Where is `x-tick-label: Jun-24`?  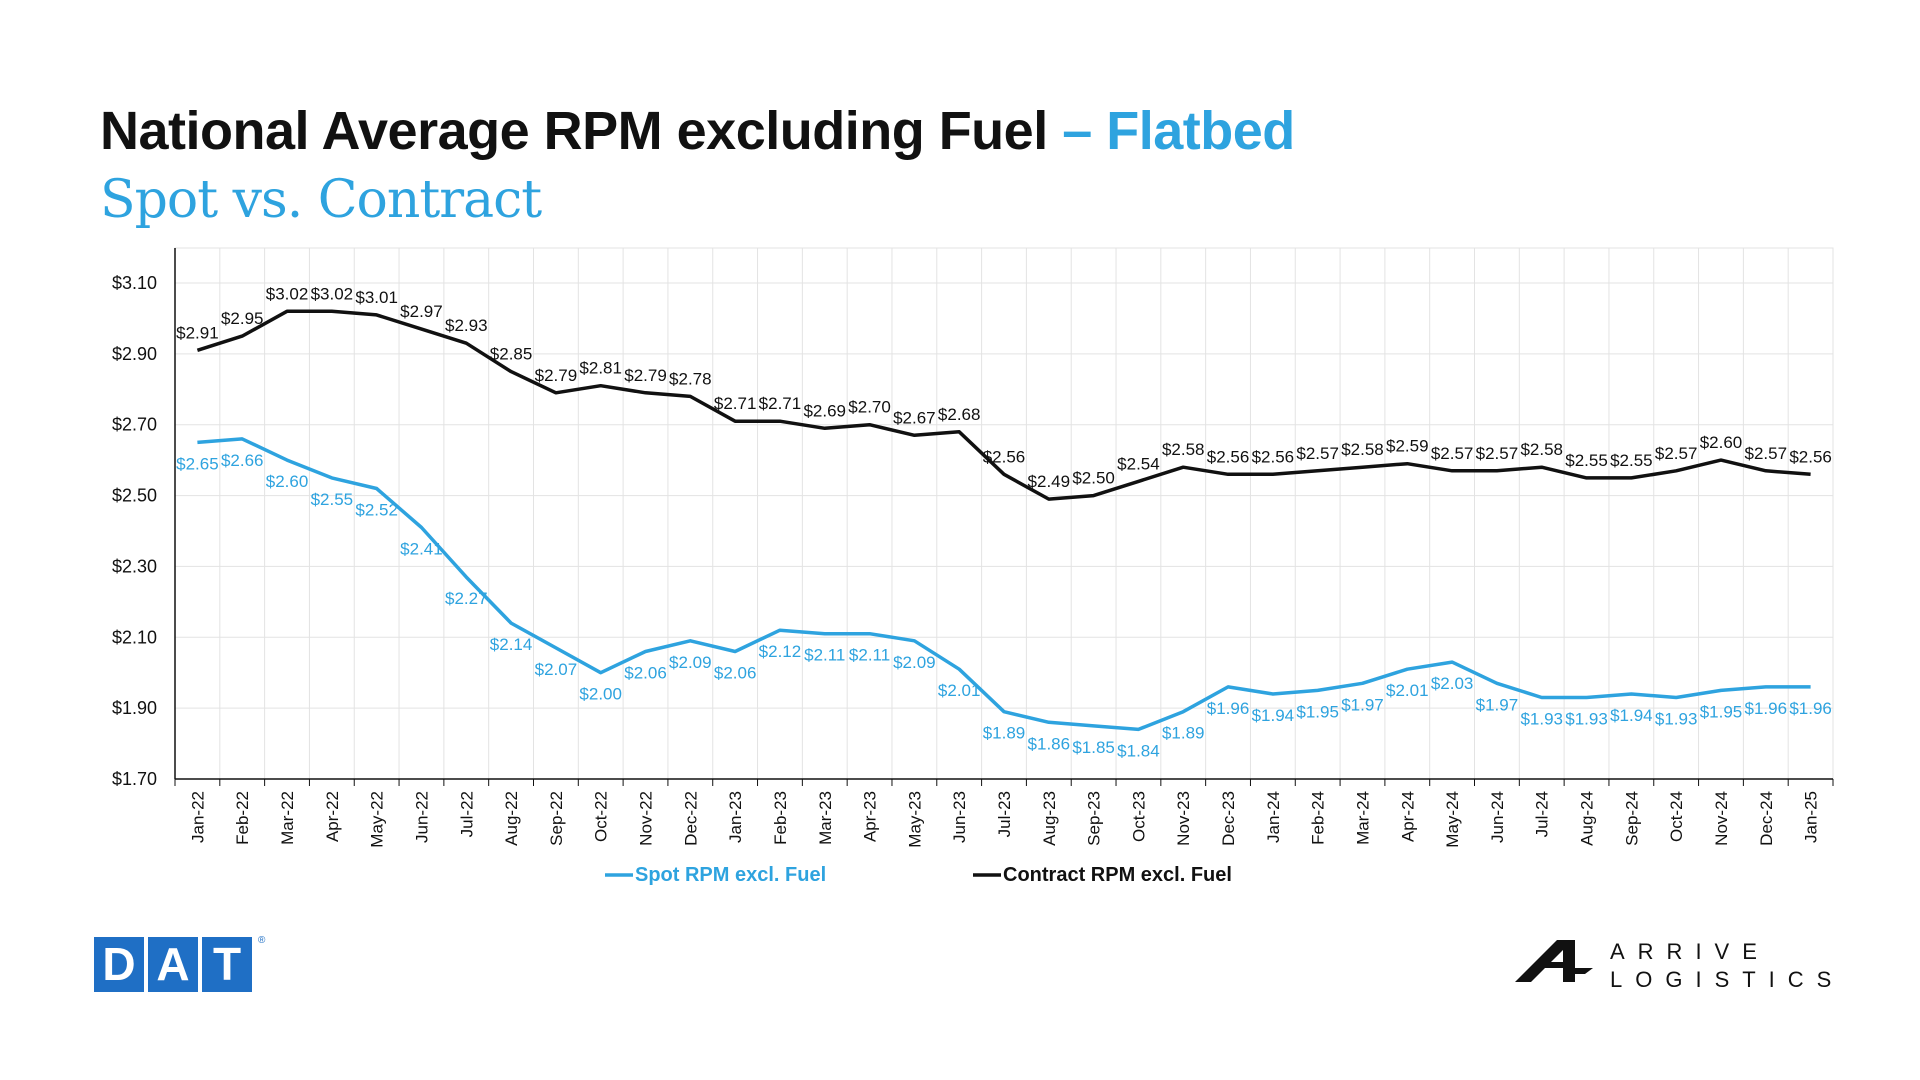 x-tick-label: Jun-24 is located at coordinates (1497, 817).